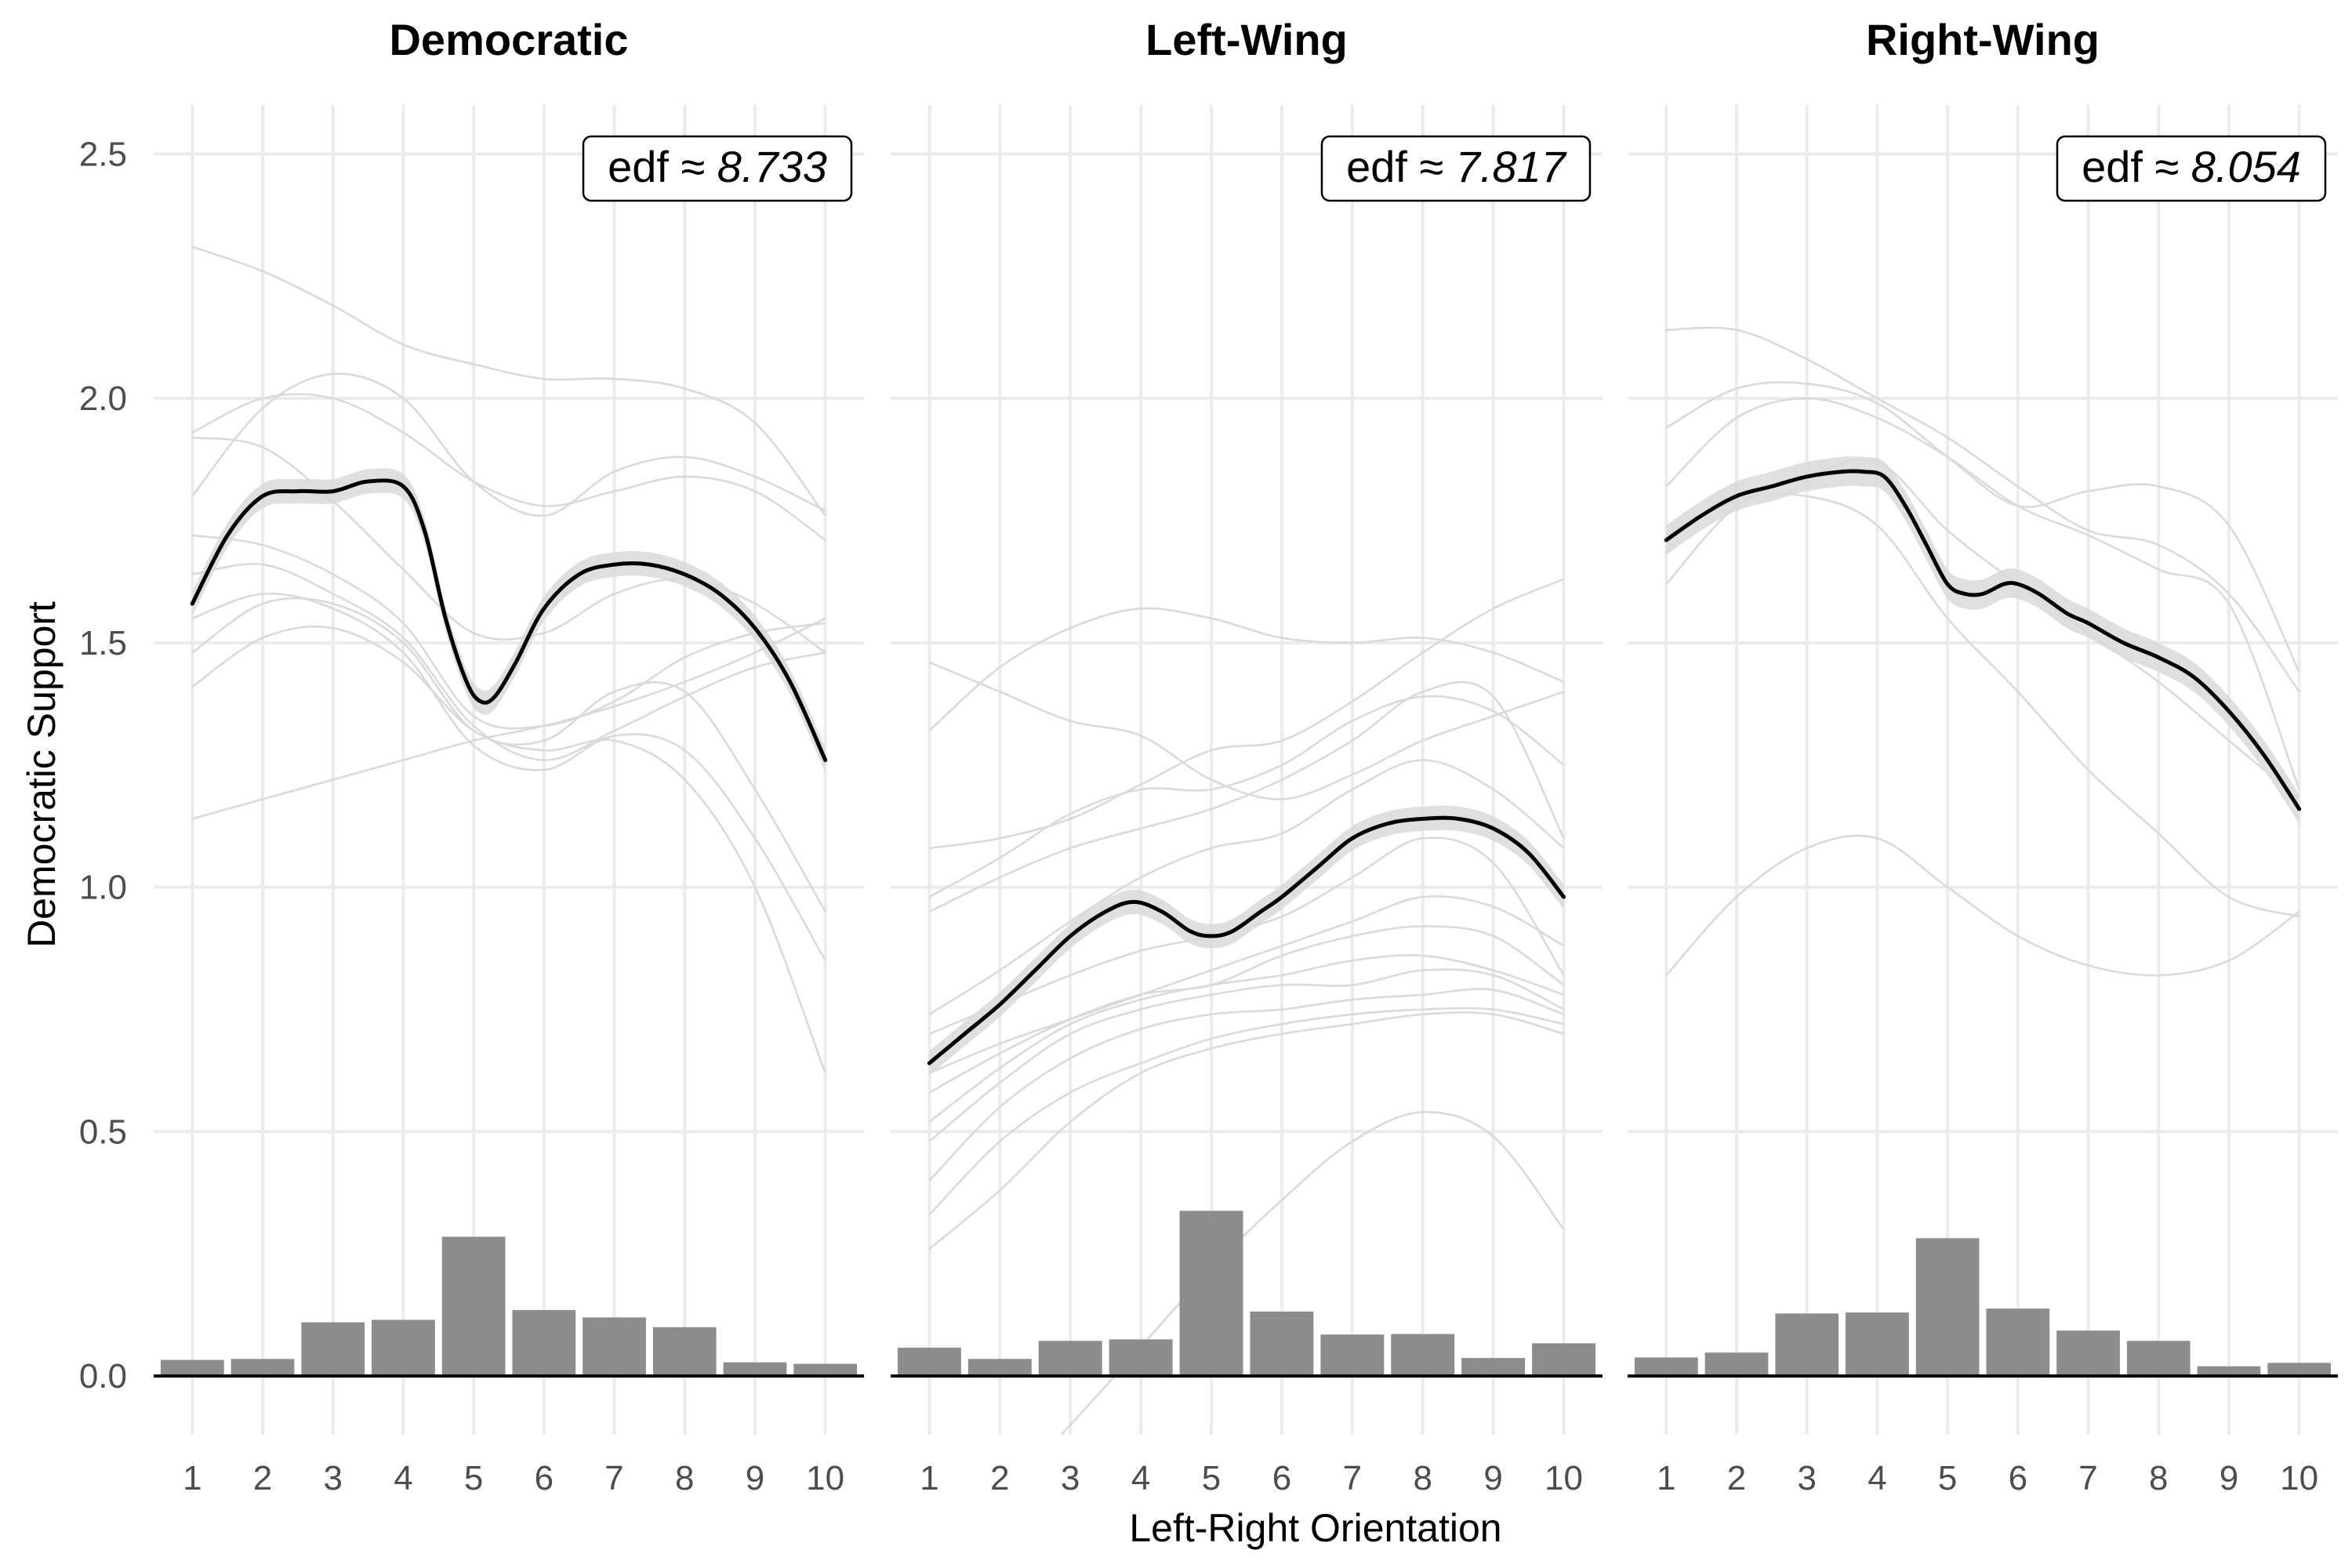 This screenshot has height=1568, width=2352. I want to click on y-tick-label: 0.0, so click(103, 1376).